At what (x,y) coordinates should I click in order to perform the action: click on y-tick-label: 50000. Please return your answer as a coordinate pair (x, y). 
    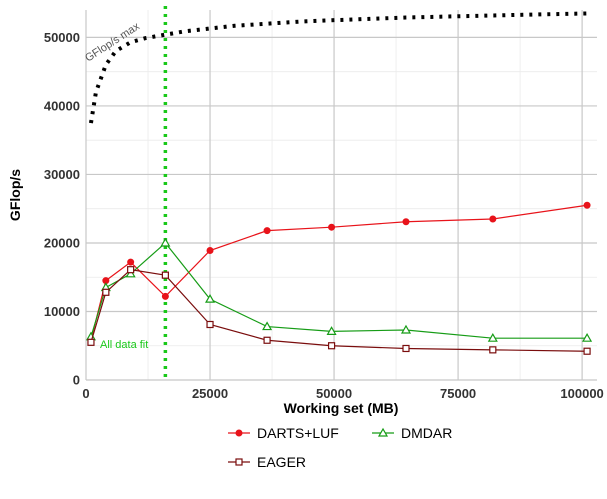
    Looking at the image, I should click on (62, 37).